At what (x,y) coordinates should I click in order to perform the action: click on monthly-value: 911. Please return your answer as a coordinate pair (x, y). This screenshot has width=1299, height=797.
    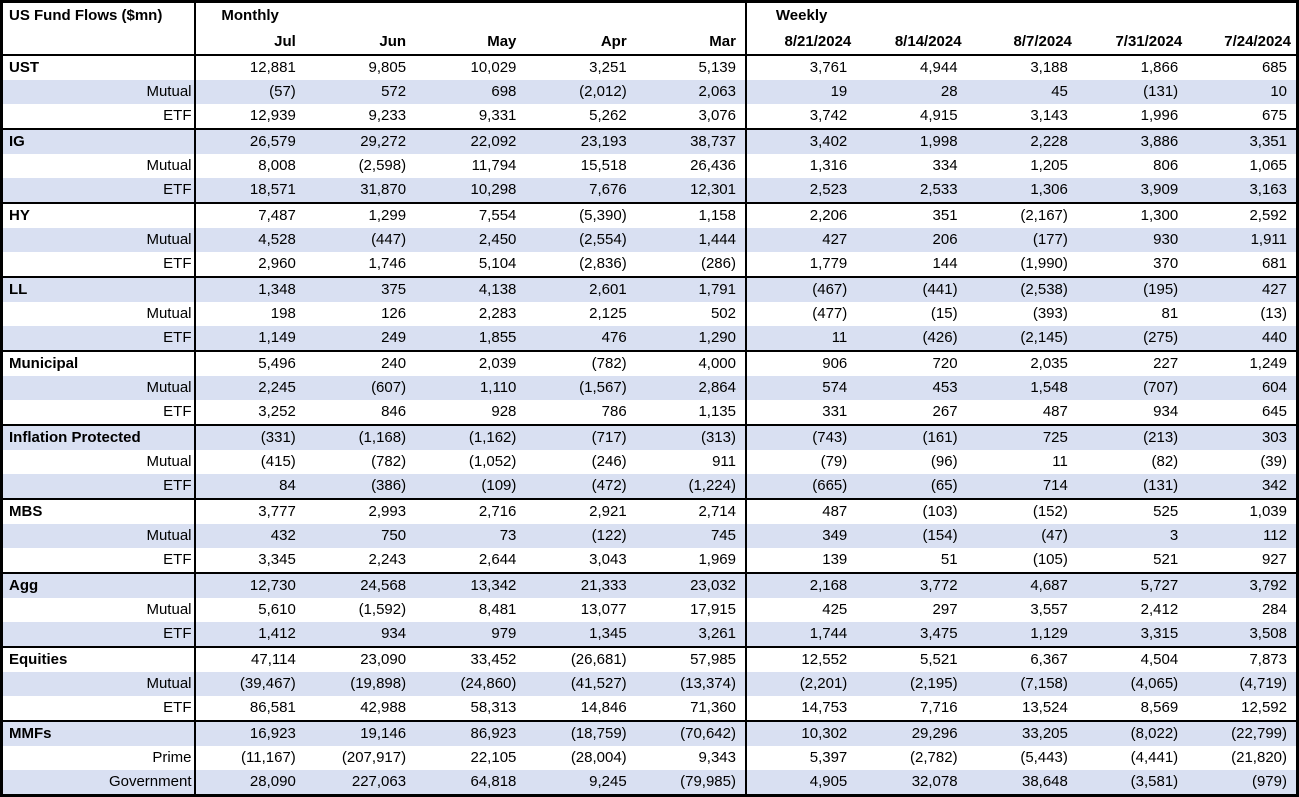
    Looking at the image, I should click on (724, 461).